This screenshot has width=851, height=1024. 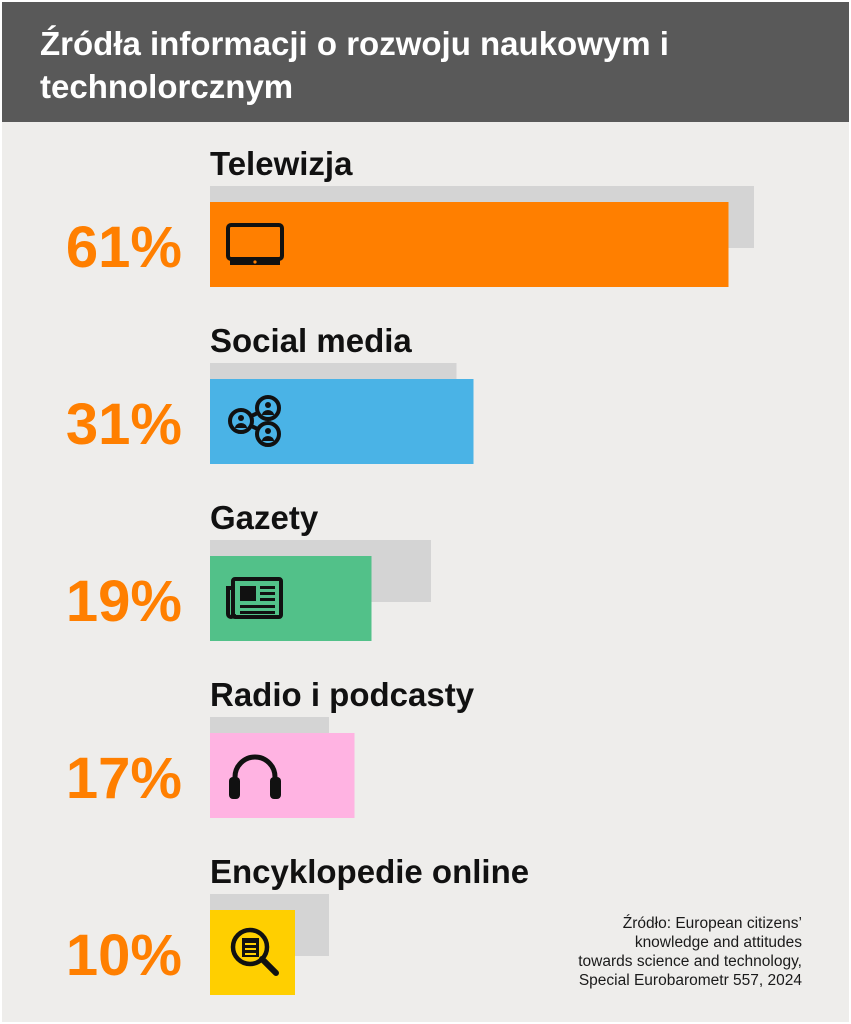 I want to click on bar-row: Social media 31%, so click(x=270, y=393).